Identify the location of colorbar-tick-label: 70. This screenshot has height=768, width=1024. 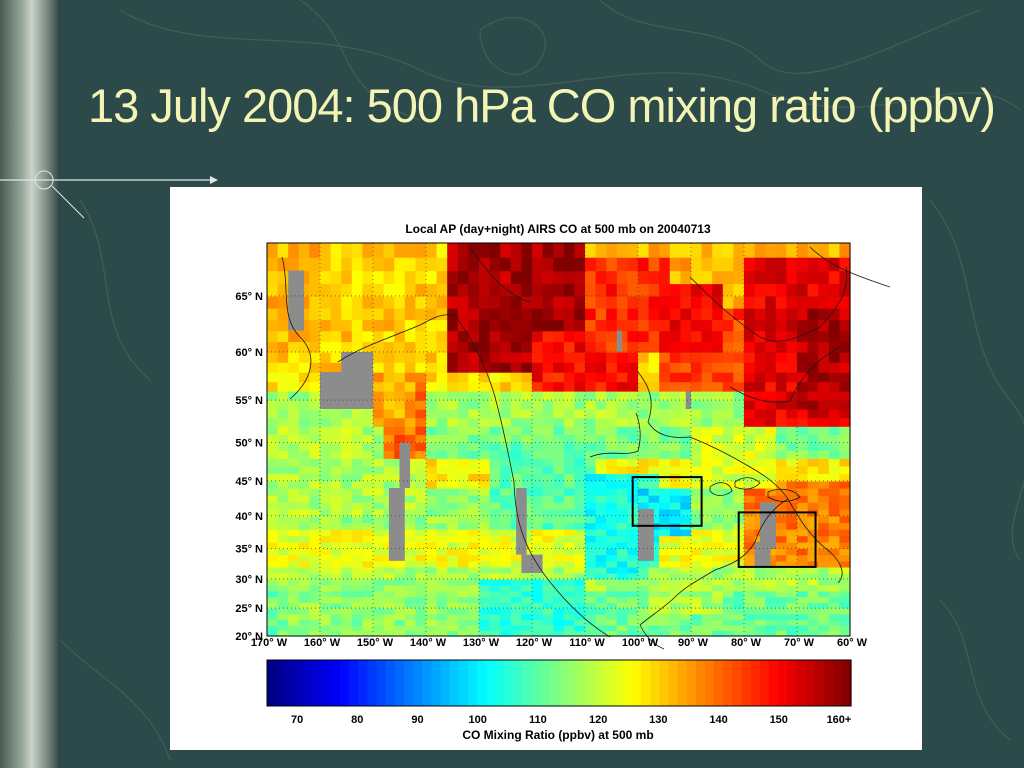
(297, 720).